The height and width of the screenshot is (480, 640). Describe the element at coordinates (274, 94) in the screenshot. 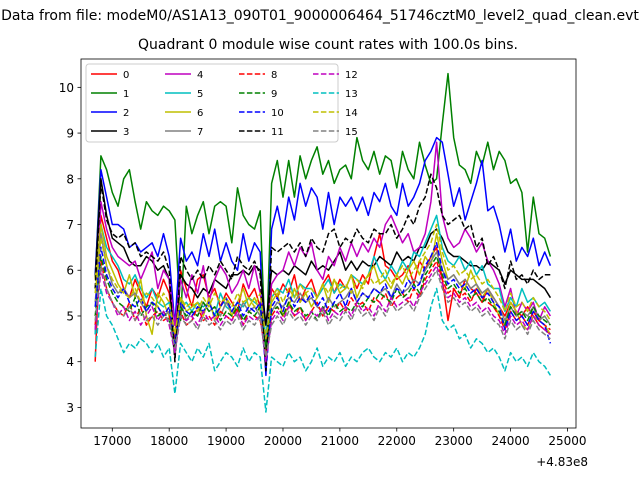

I see `legend-label-9: 9` at that location.